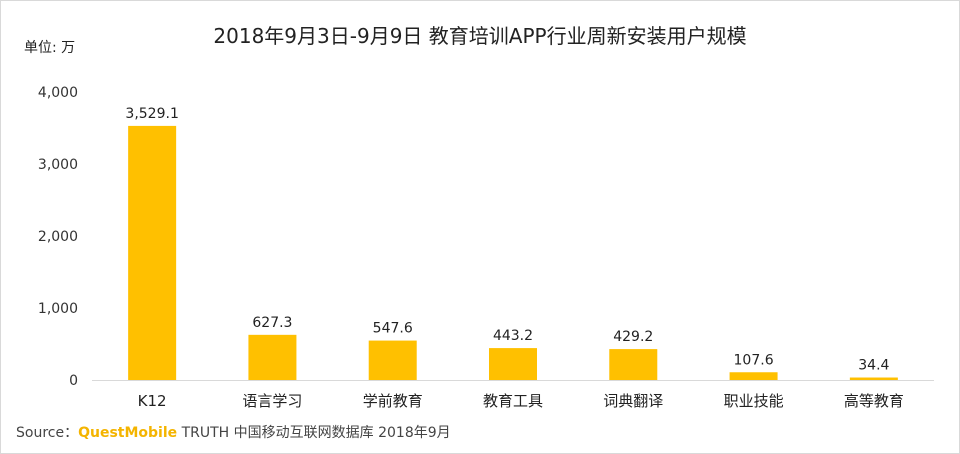 The width and height of the screenshot is (960, 454). I want to click on x-category-label: 学前教育, so click(393, 401).